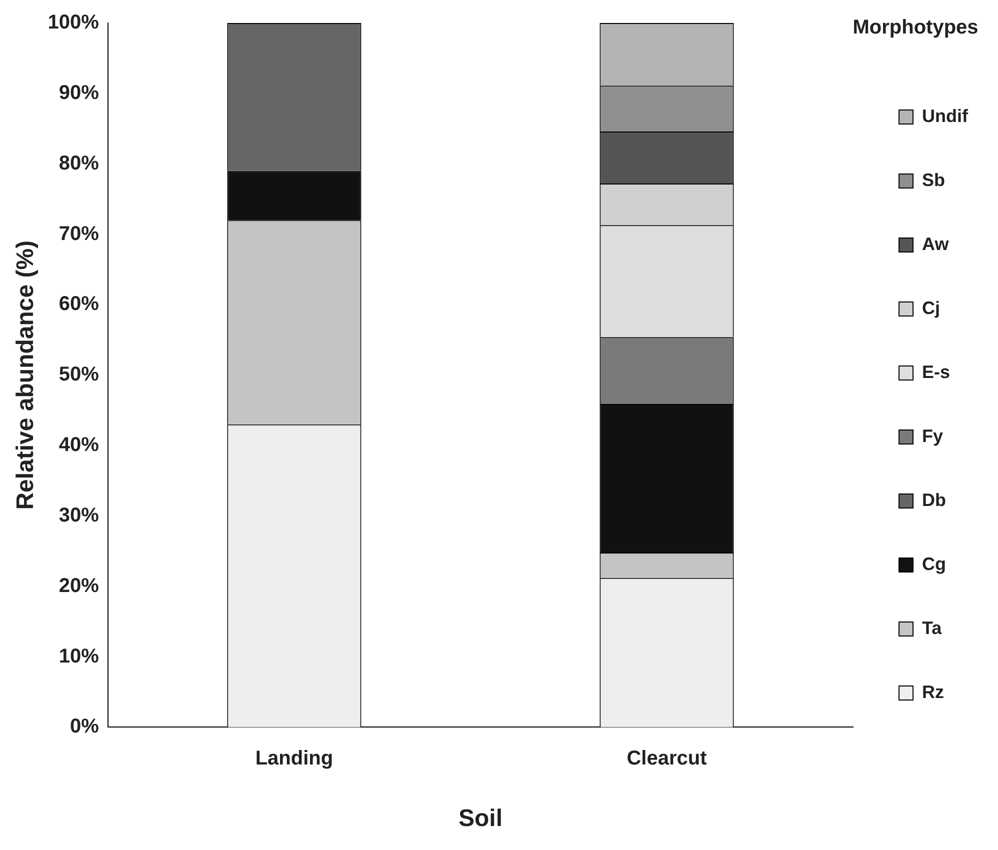 This screenshot has height=850, width=998. I want to click on x-axis-title: Soil, so click(480, 818).